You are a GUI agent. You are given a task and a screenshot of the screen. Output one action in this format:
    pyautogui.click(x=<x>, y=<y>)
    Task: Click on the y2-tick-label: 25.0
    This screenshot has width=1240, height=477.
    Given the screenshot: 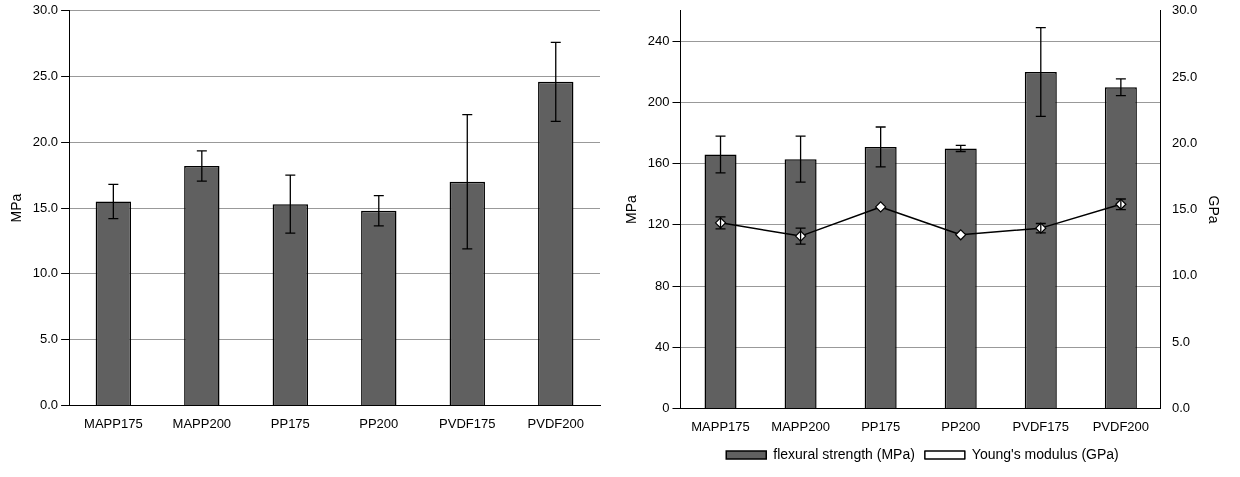 What is the action you would take?
    pyautogui.click(x=1184, y=76)
    